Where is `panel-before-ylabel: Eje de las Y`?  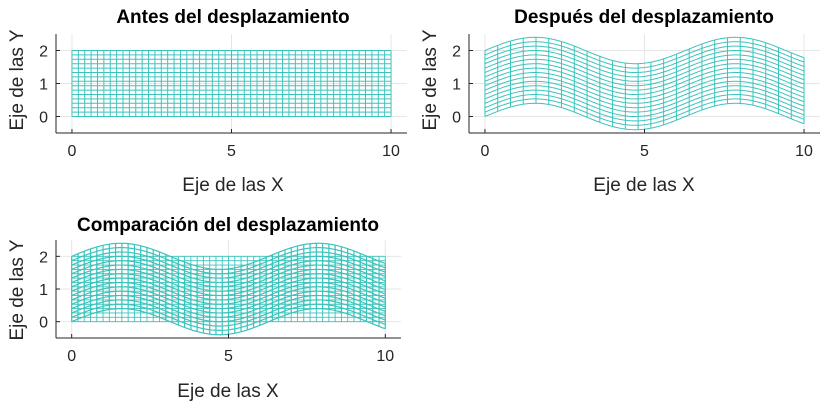
panel-before-ylabel: Eje de las Y is located at coordinates (17, 79).